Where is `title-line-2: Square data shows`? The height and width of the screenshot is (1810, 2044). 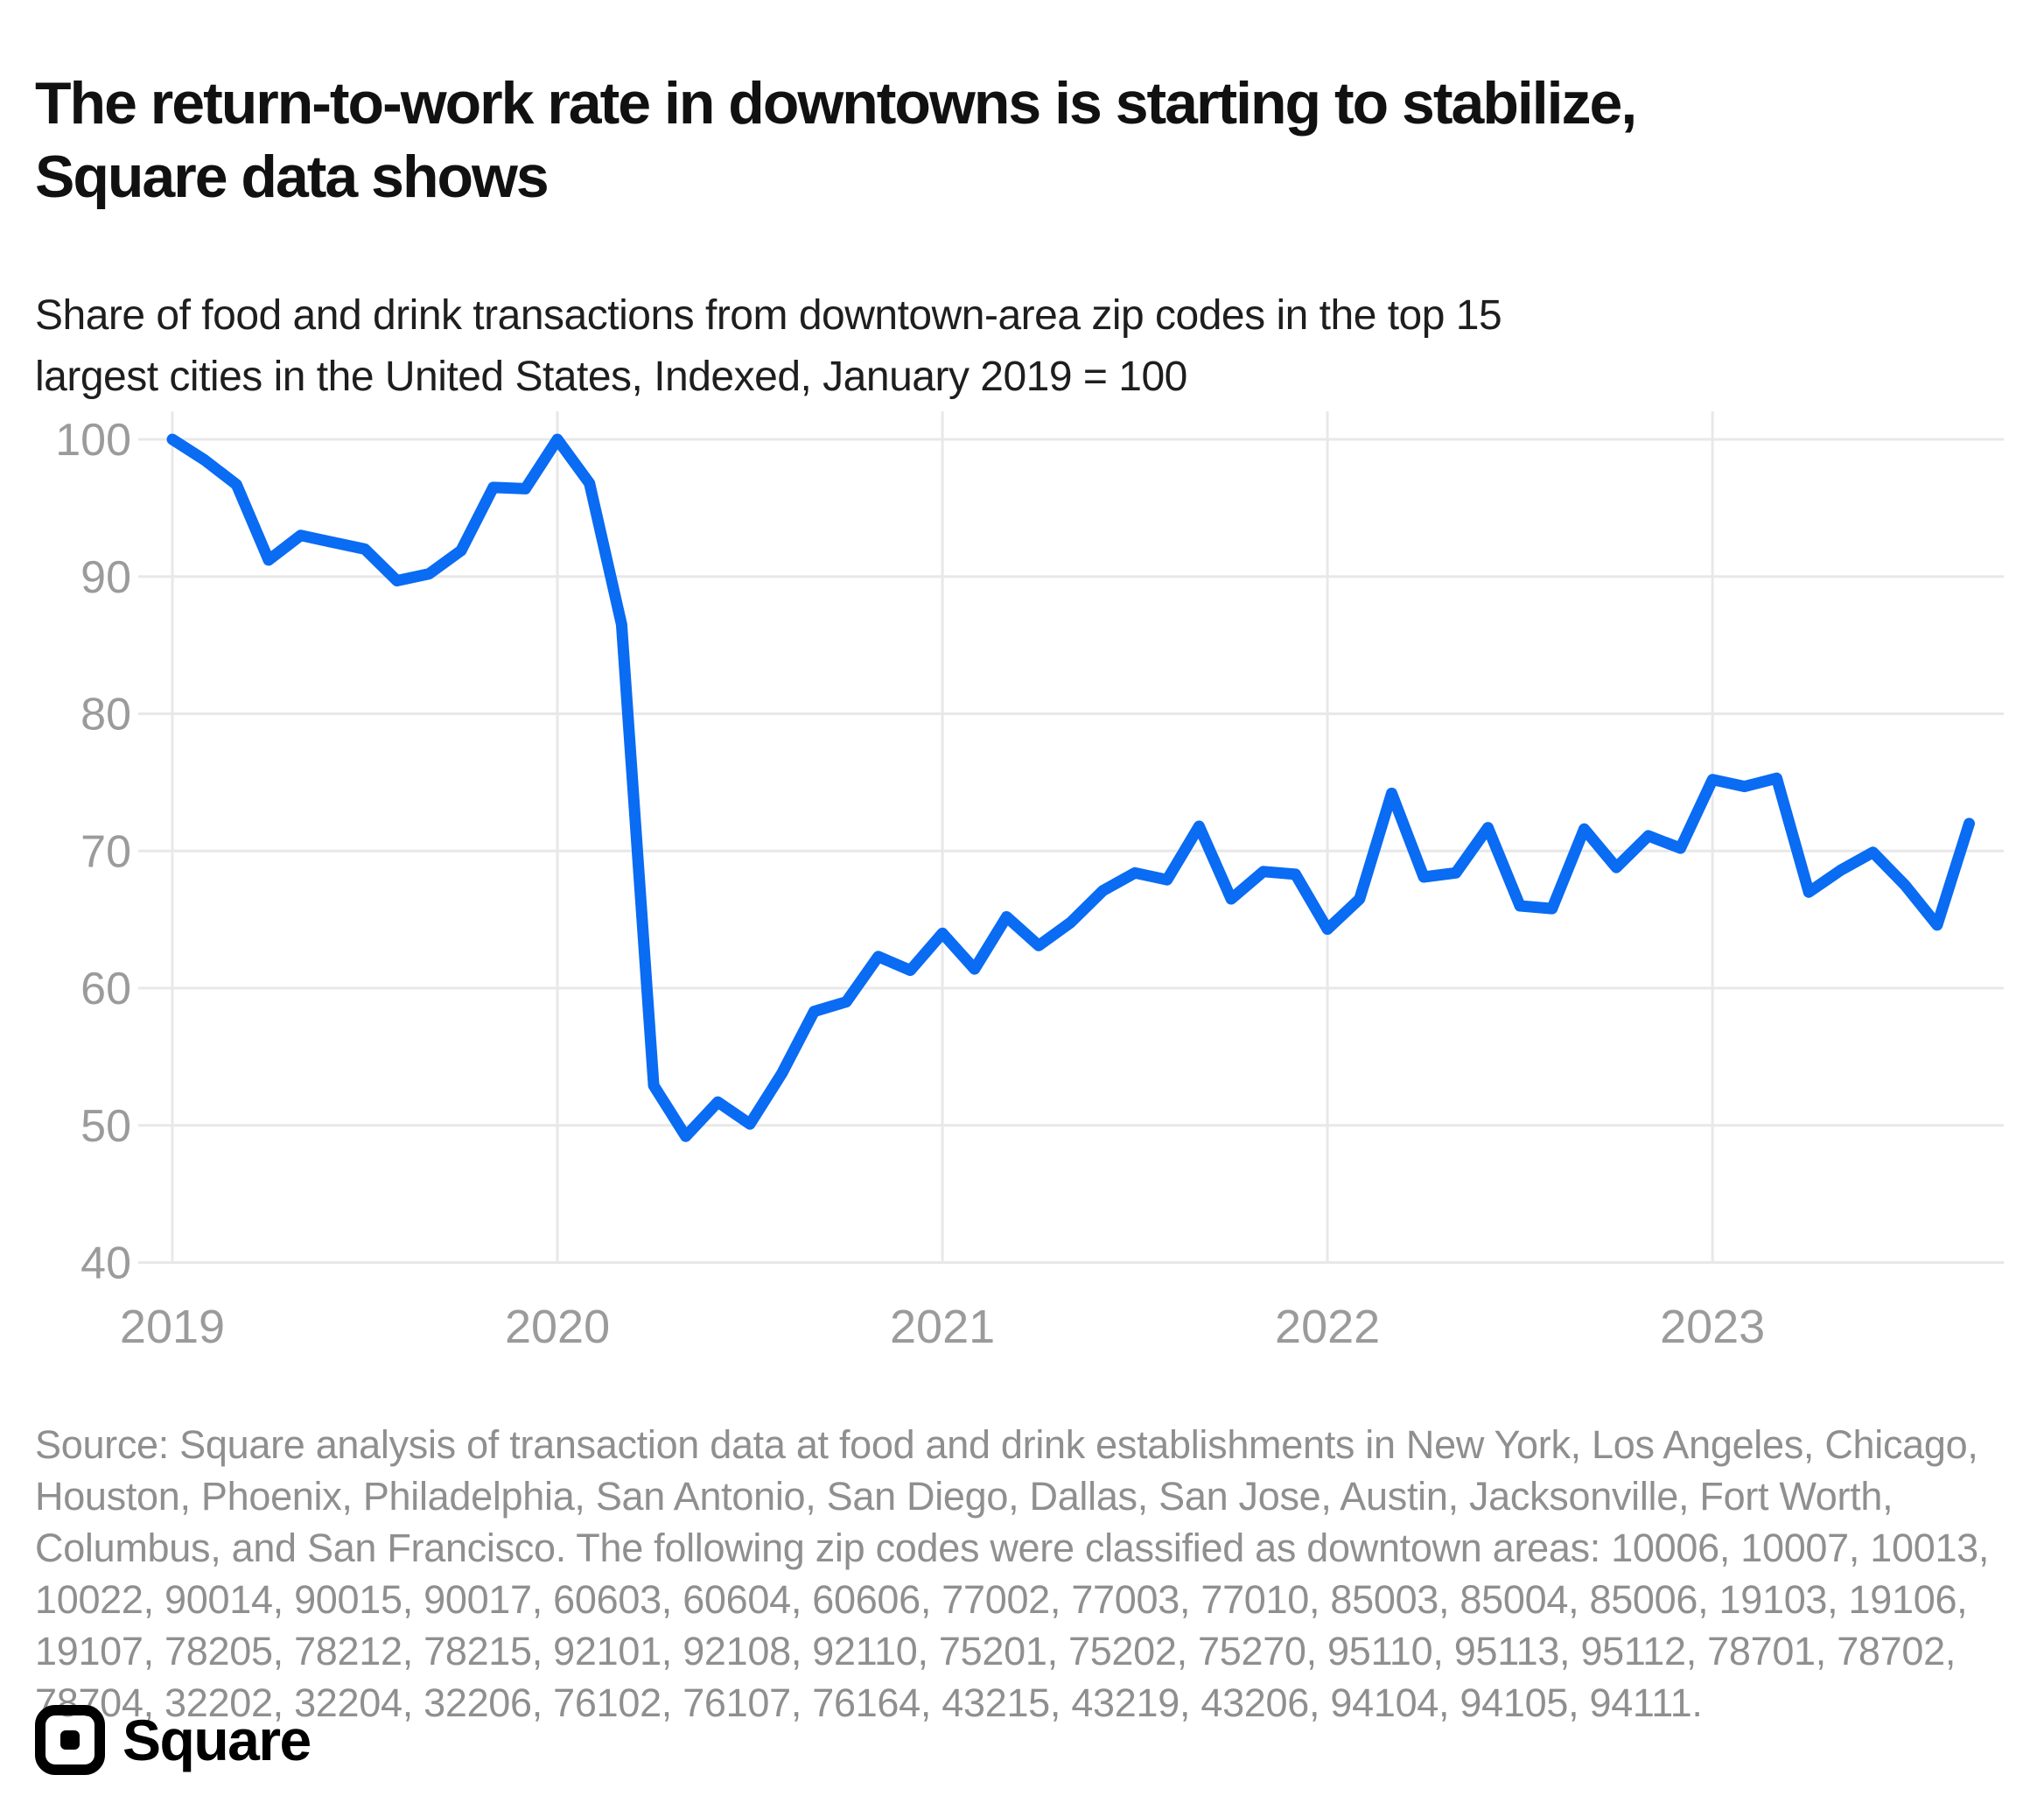 title-line-2: Square data shows is located at coordinates (292, 177).